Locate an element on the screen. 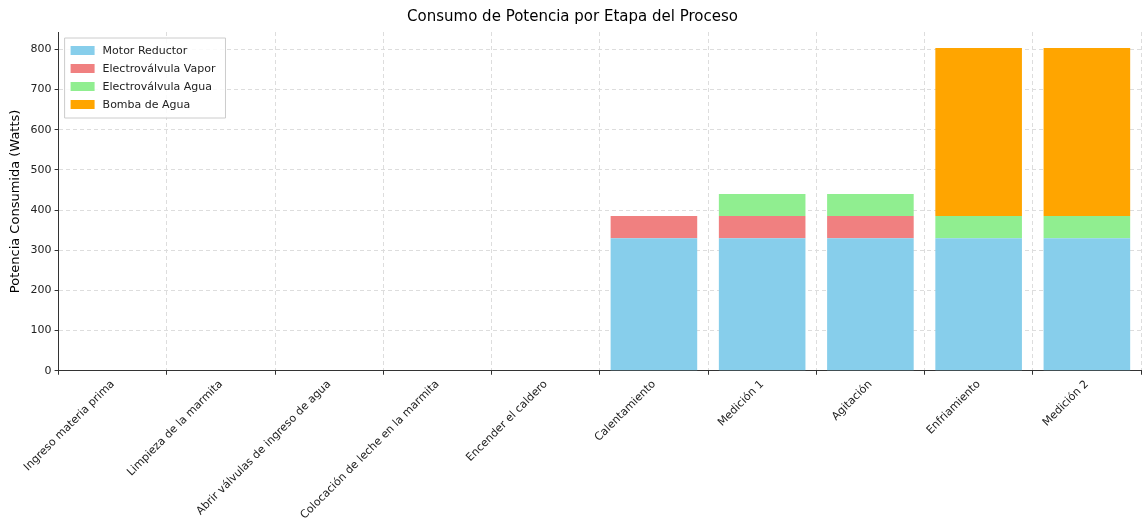 This screenshot has width=1143, height=527. y-tick-label: 500 is located at coordinates (41, 169).